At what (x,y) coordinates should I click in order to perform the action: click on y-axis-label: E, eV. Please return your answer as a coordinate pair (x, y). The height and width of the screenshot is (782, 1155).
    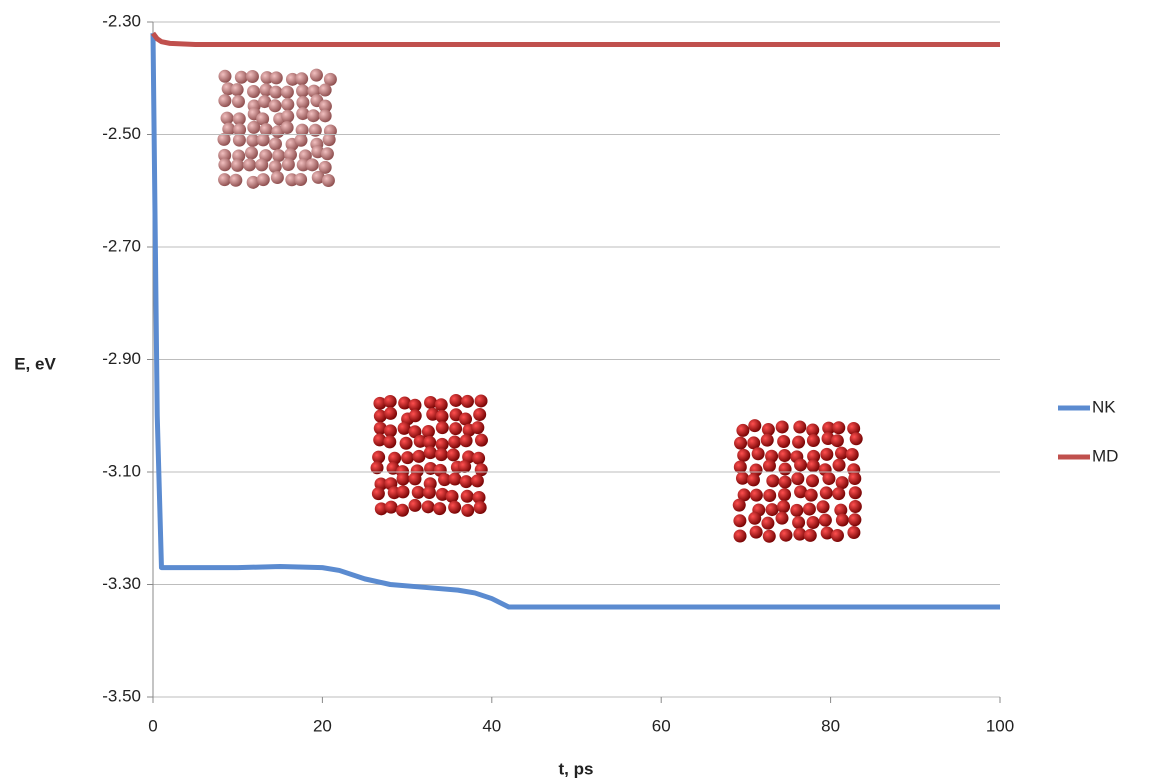
    Looking at the image, I should click on (35, 363).